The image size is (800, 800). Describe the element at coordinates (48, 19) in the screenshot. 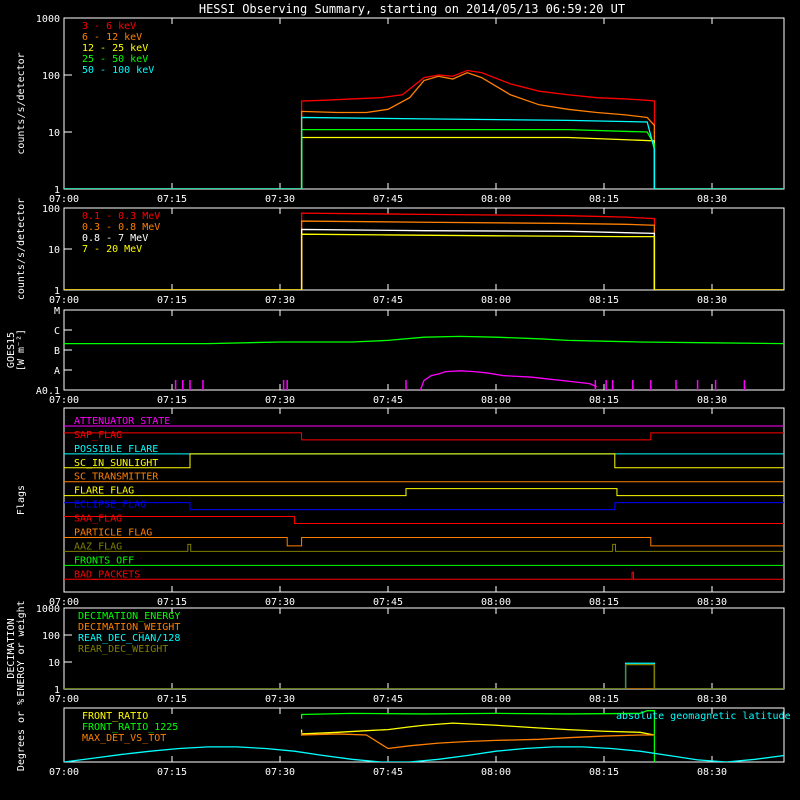

I see `y-tick-label: 1000` at that location.